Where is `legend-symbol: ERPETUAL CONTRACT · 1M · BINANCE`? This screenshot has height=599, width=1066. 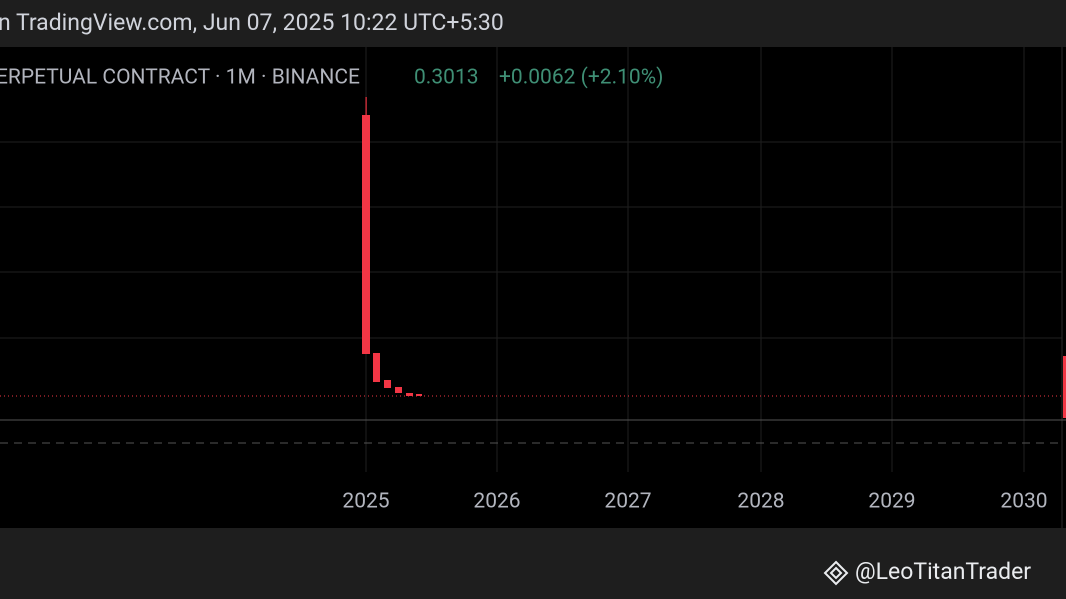 legend-symbol: ERPETUAL CONTRACT · 1M · BINANCE is located at coordinates (180, 78).